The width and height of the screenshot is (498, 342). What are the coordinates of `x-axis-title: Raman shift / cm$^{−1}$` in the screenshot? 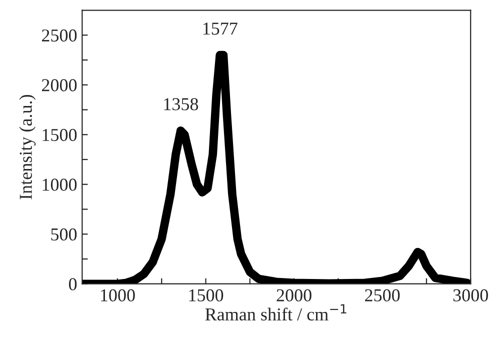 It's located at (275, 312).